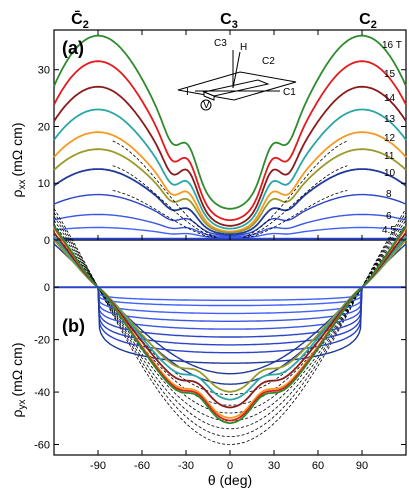 This screenshot has height=491, width=409. What do you see at coordinates (390, 98) in the screenshot?
I see `field-label-14: 14` at bounding box center [390, 98].